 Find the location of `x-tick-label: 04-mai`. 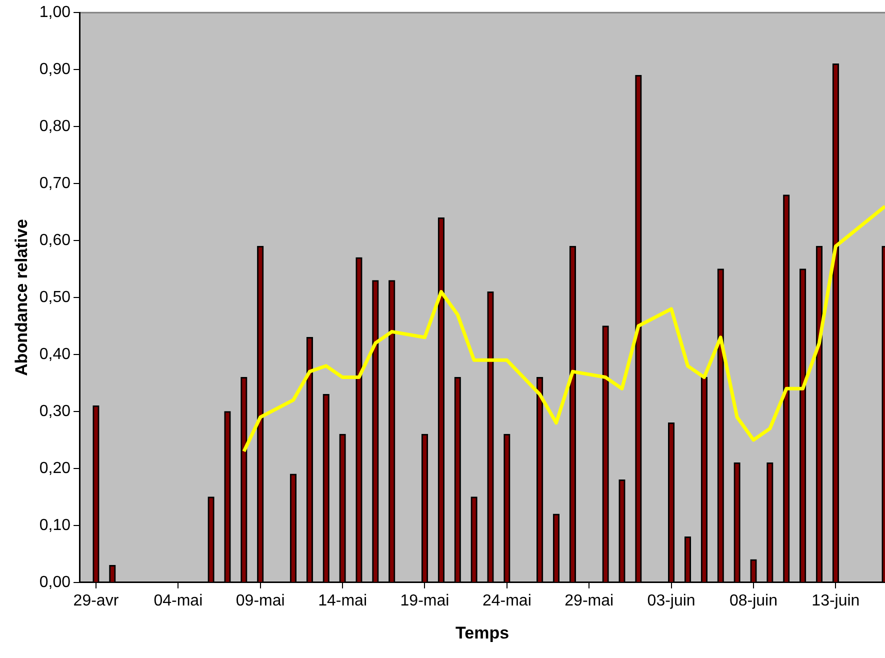

x-tick-label: 04-mai is located at coordinates (178, 601).